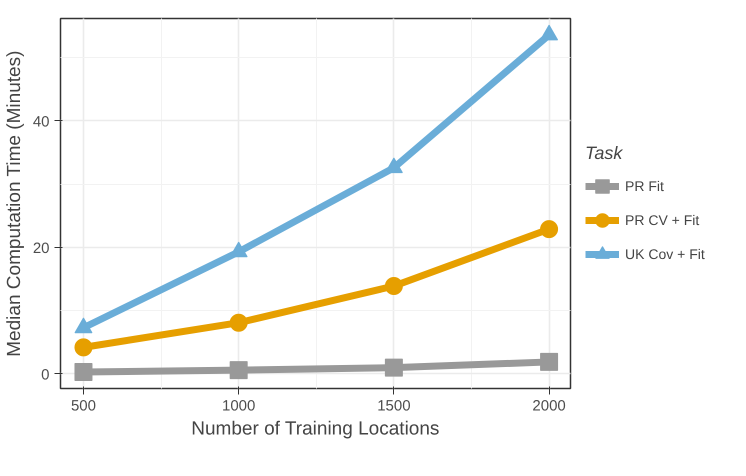 This screenshot has height=476, width=746. What do you see at coordinates (662, 220) in the screenshot?
I see `legend-label: PR CV + Fit` at bounding box center [662, 220].